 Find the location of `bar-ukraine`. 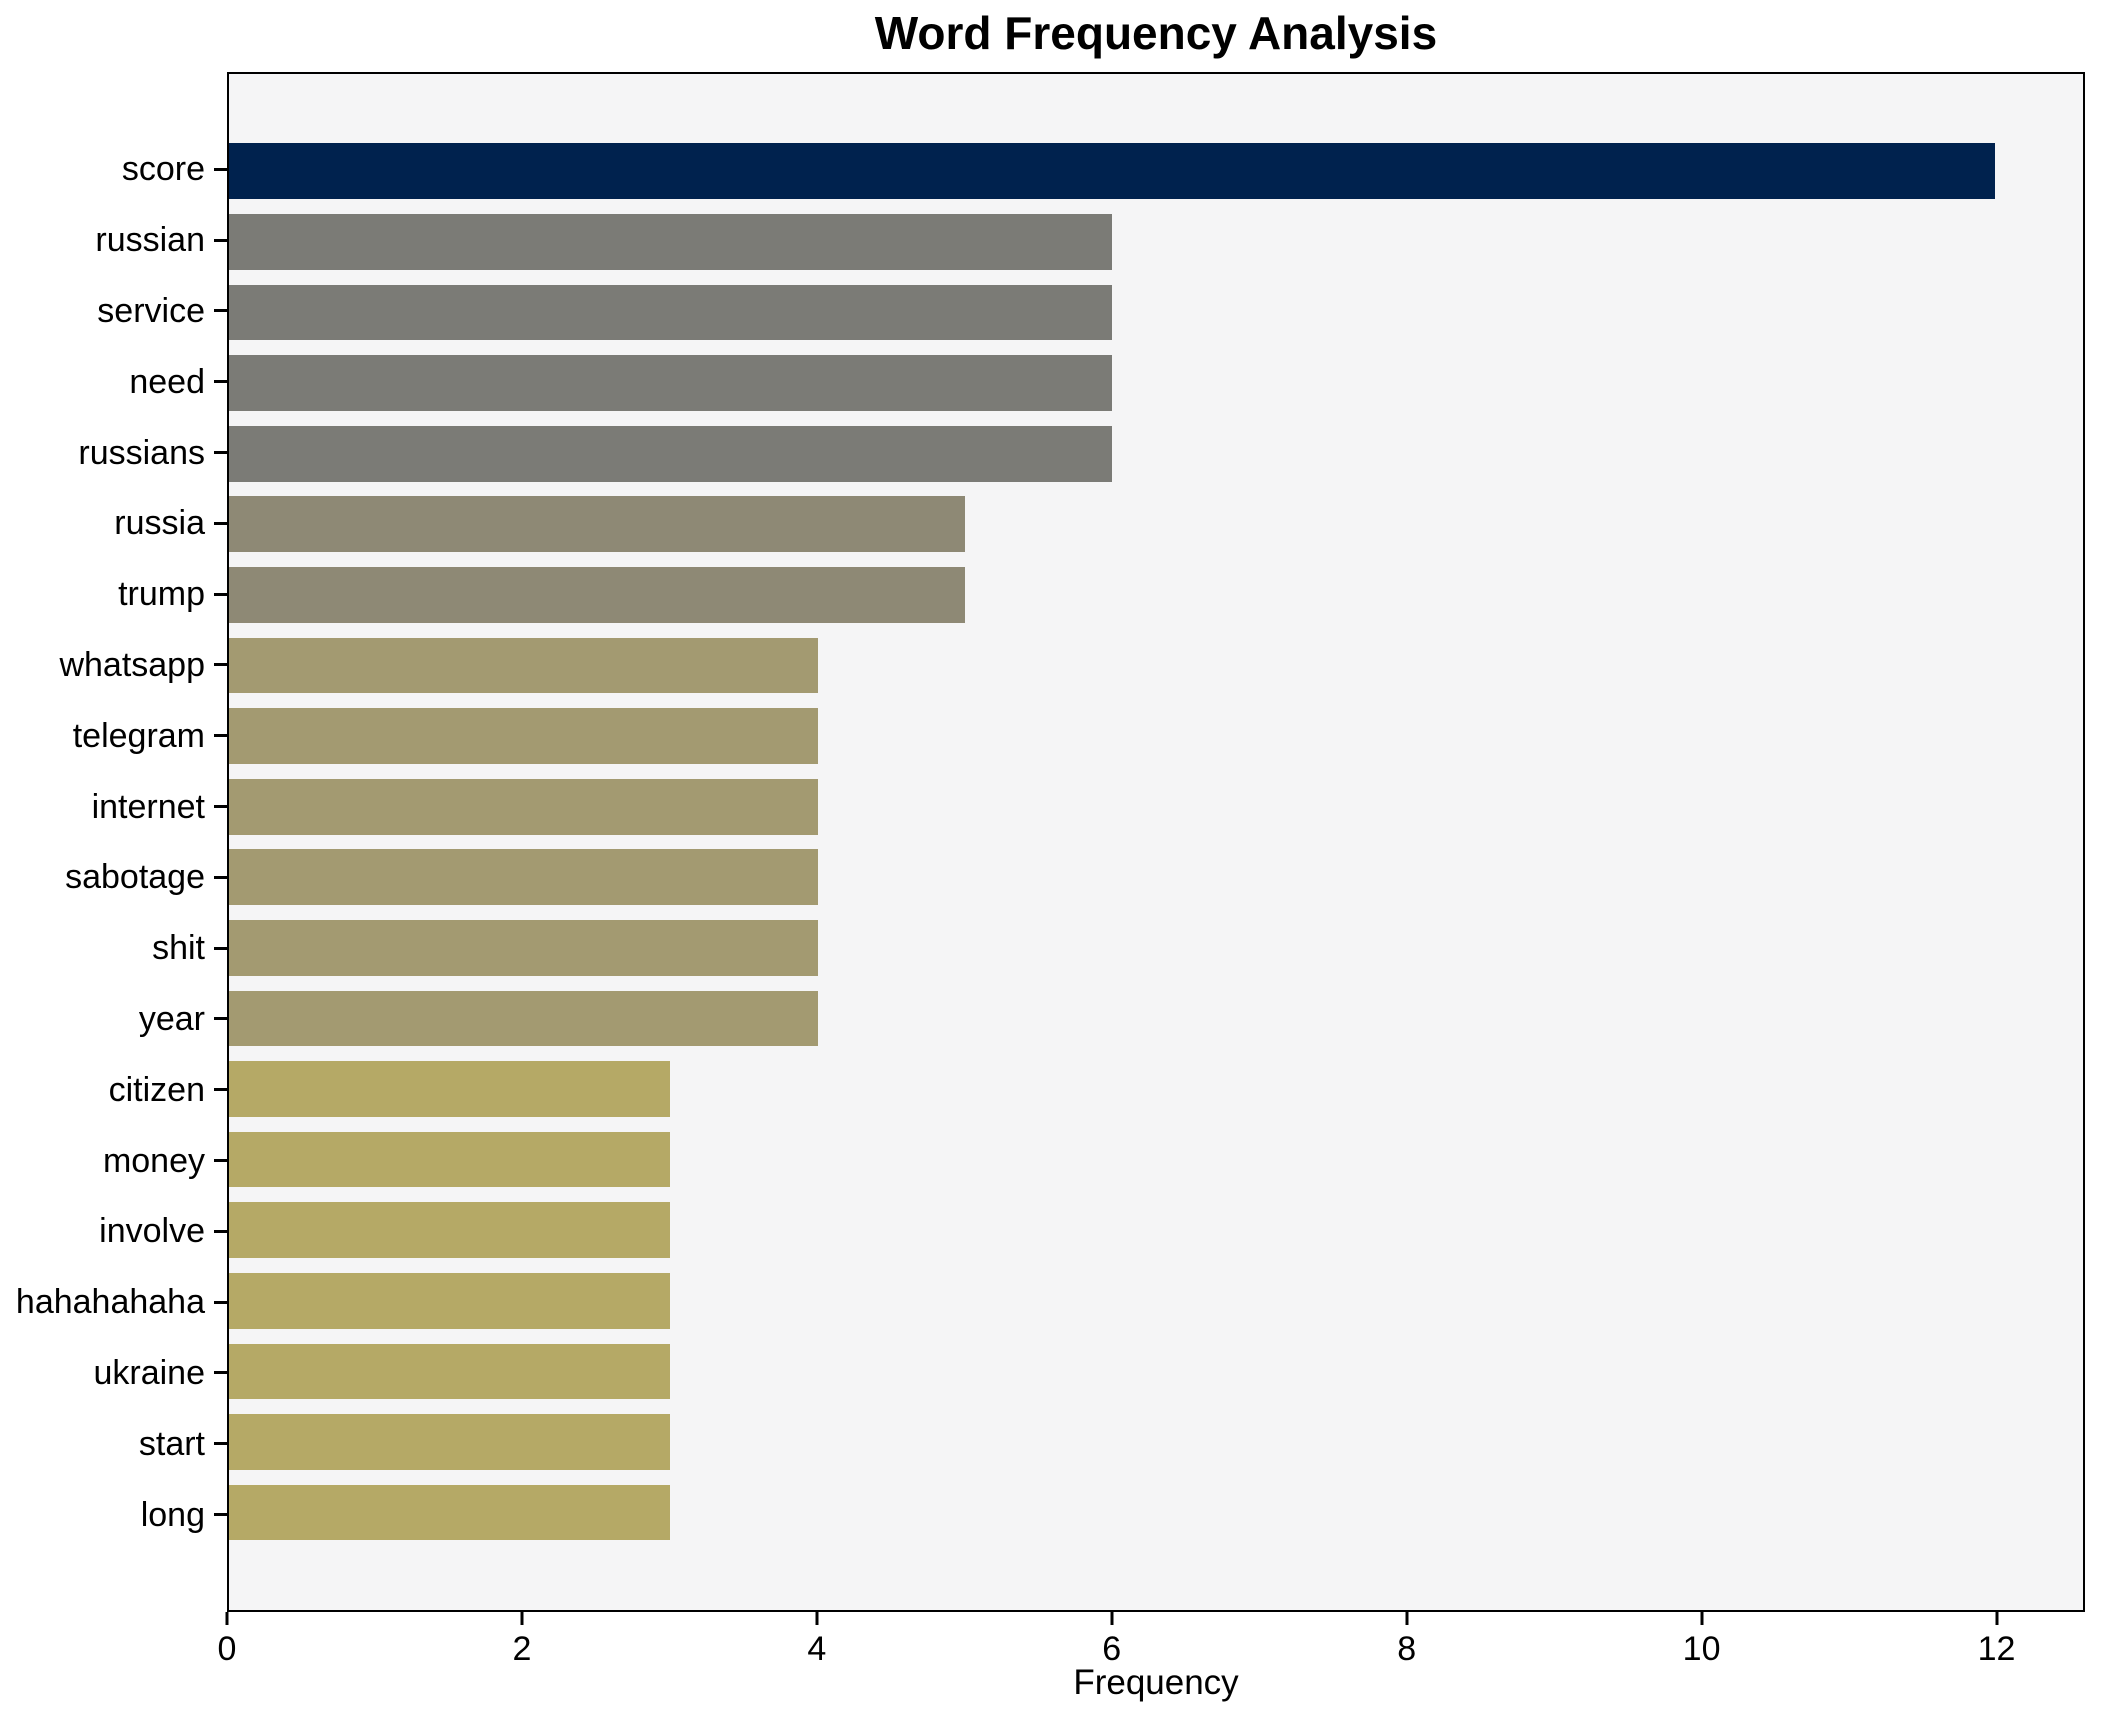

bar-ukraine is located at coordinates (450, 1371).